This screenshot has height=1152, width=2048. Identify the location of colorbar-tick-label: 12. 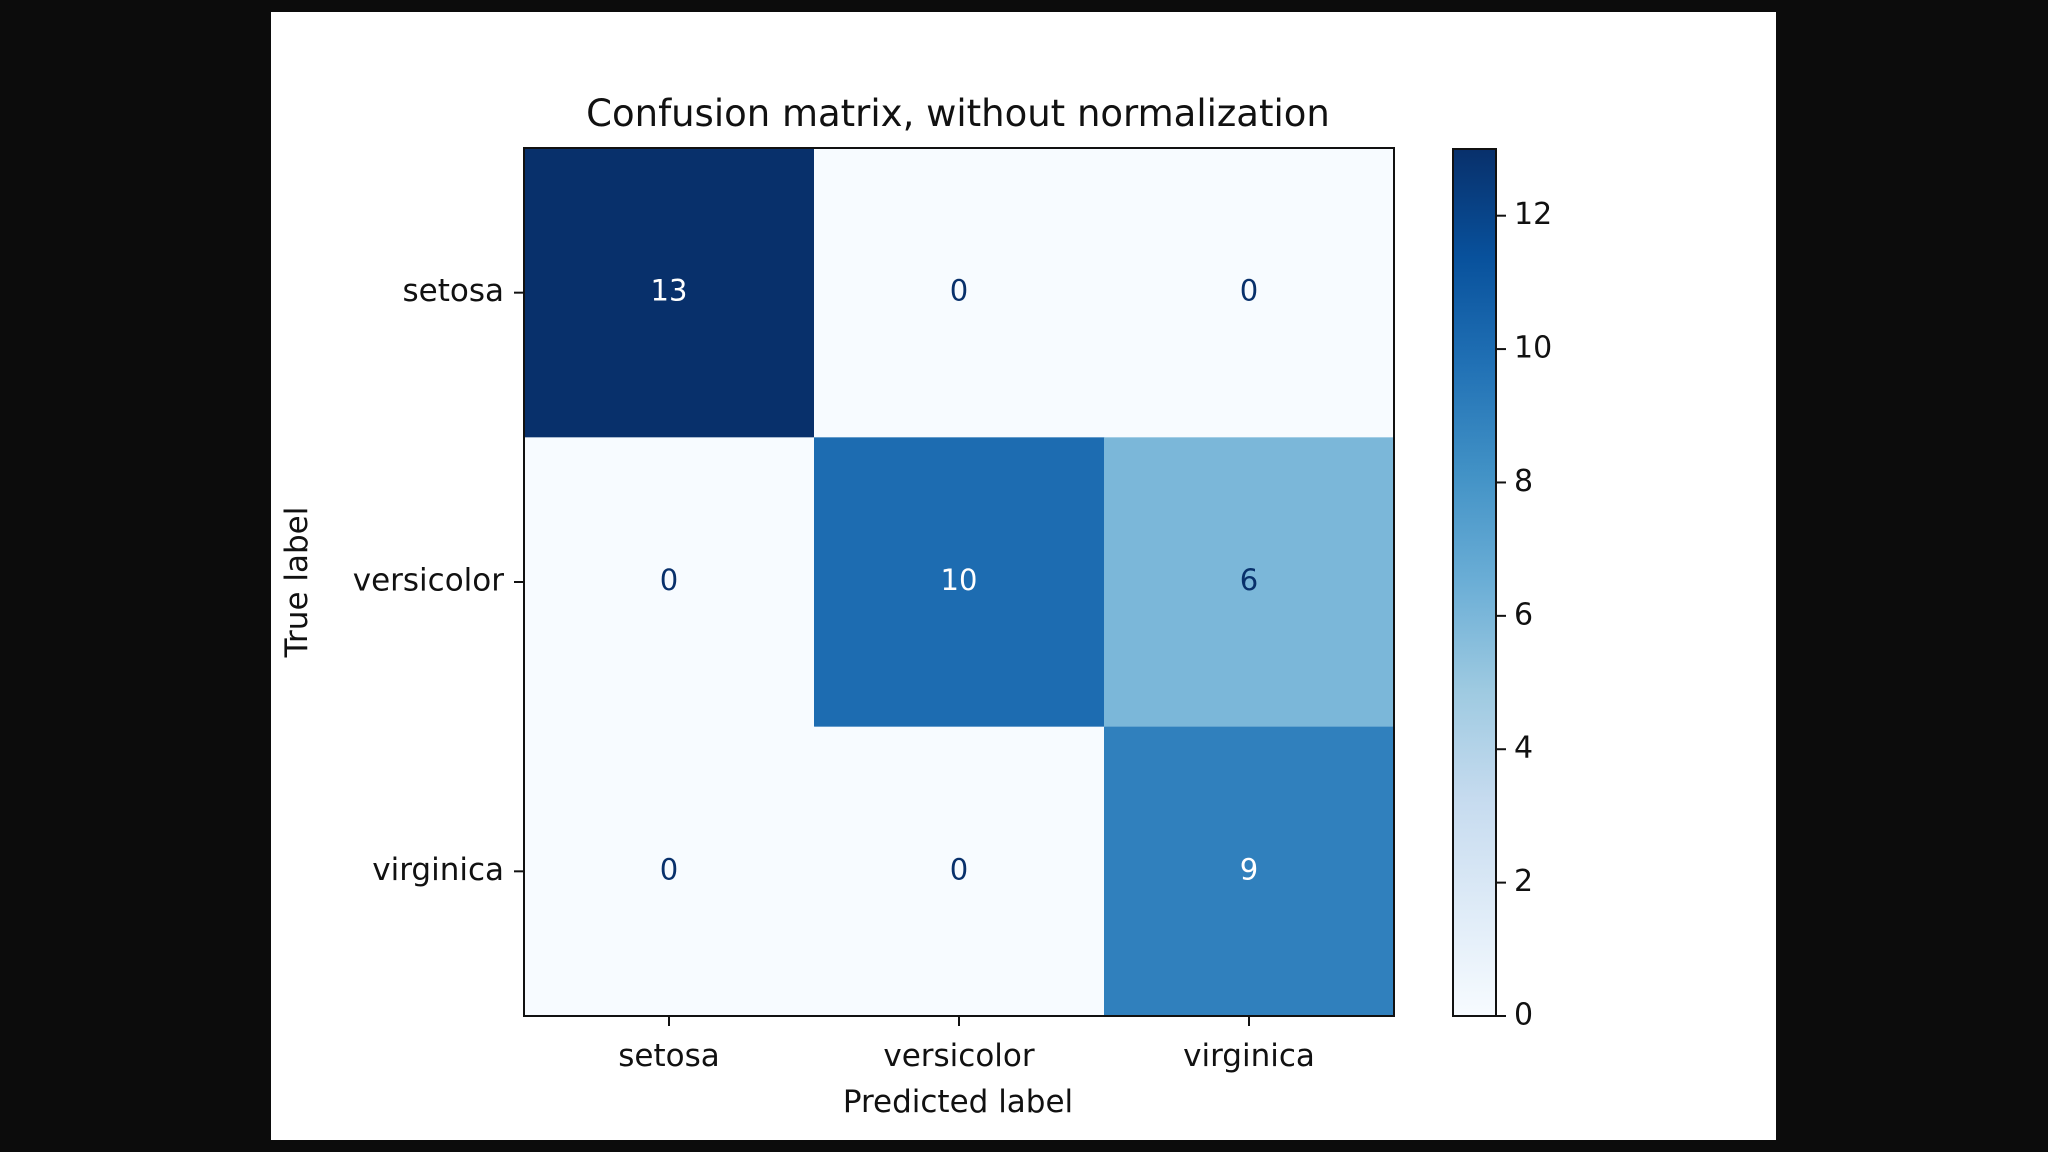
(1533, 214).